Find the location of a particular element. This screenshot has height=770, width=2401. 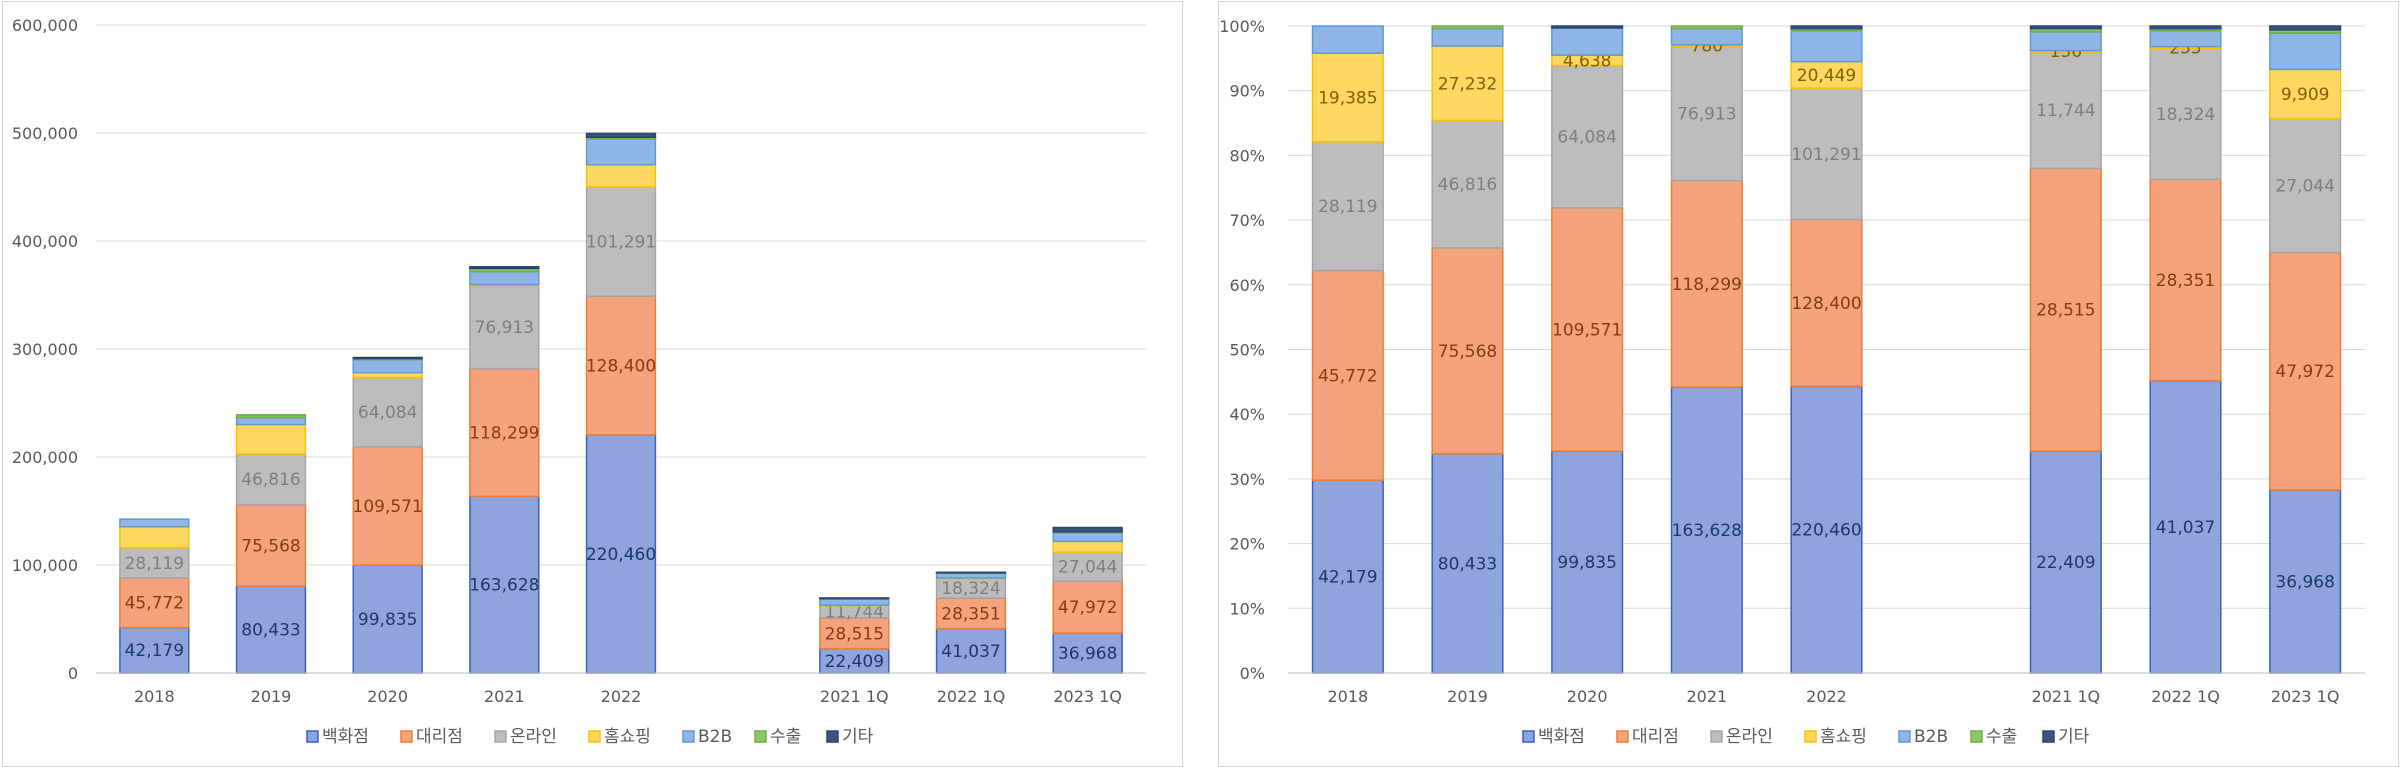

data-label: 9,909 is located at coordinates (2305, 95).